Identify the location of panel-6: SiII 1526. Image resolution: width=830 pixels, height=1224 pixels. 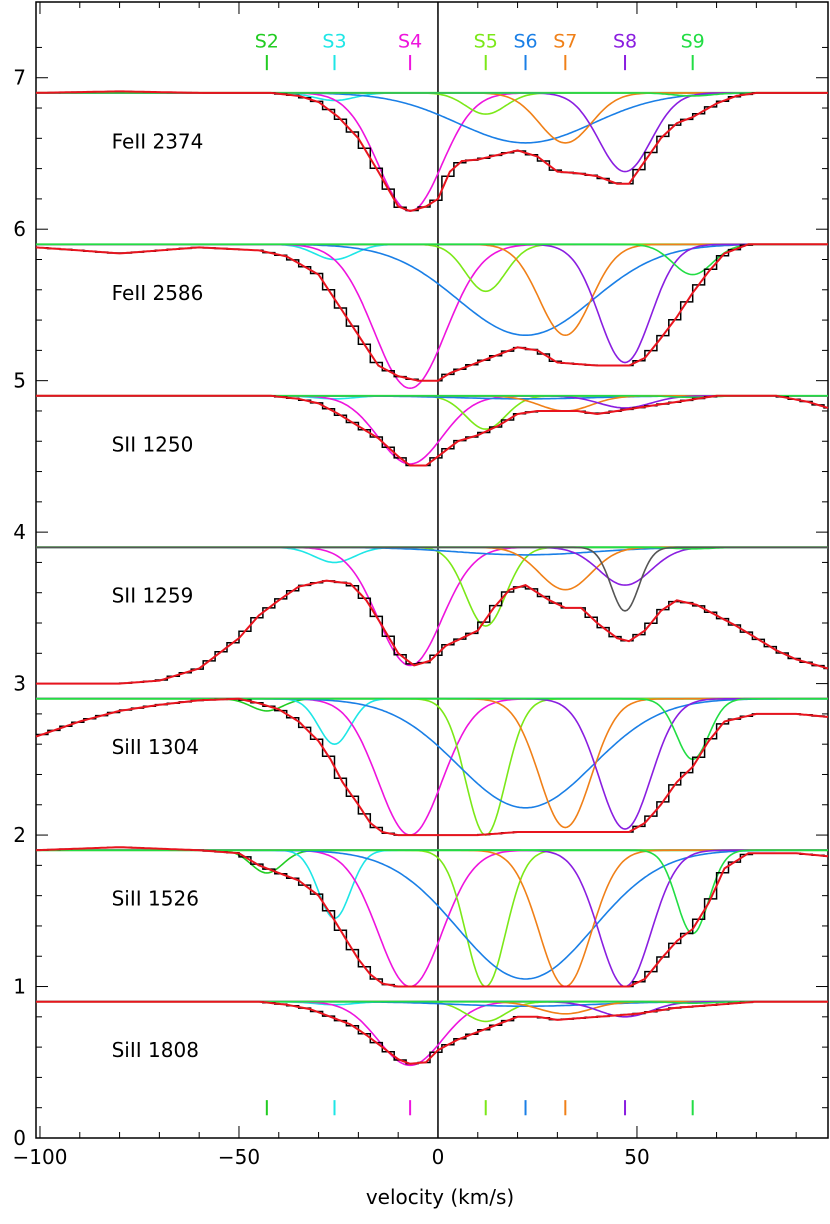
(432, 917).